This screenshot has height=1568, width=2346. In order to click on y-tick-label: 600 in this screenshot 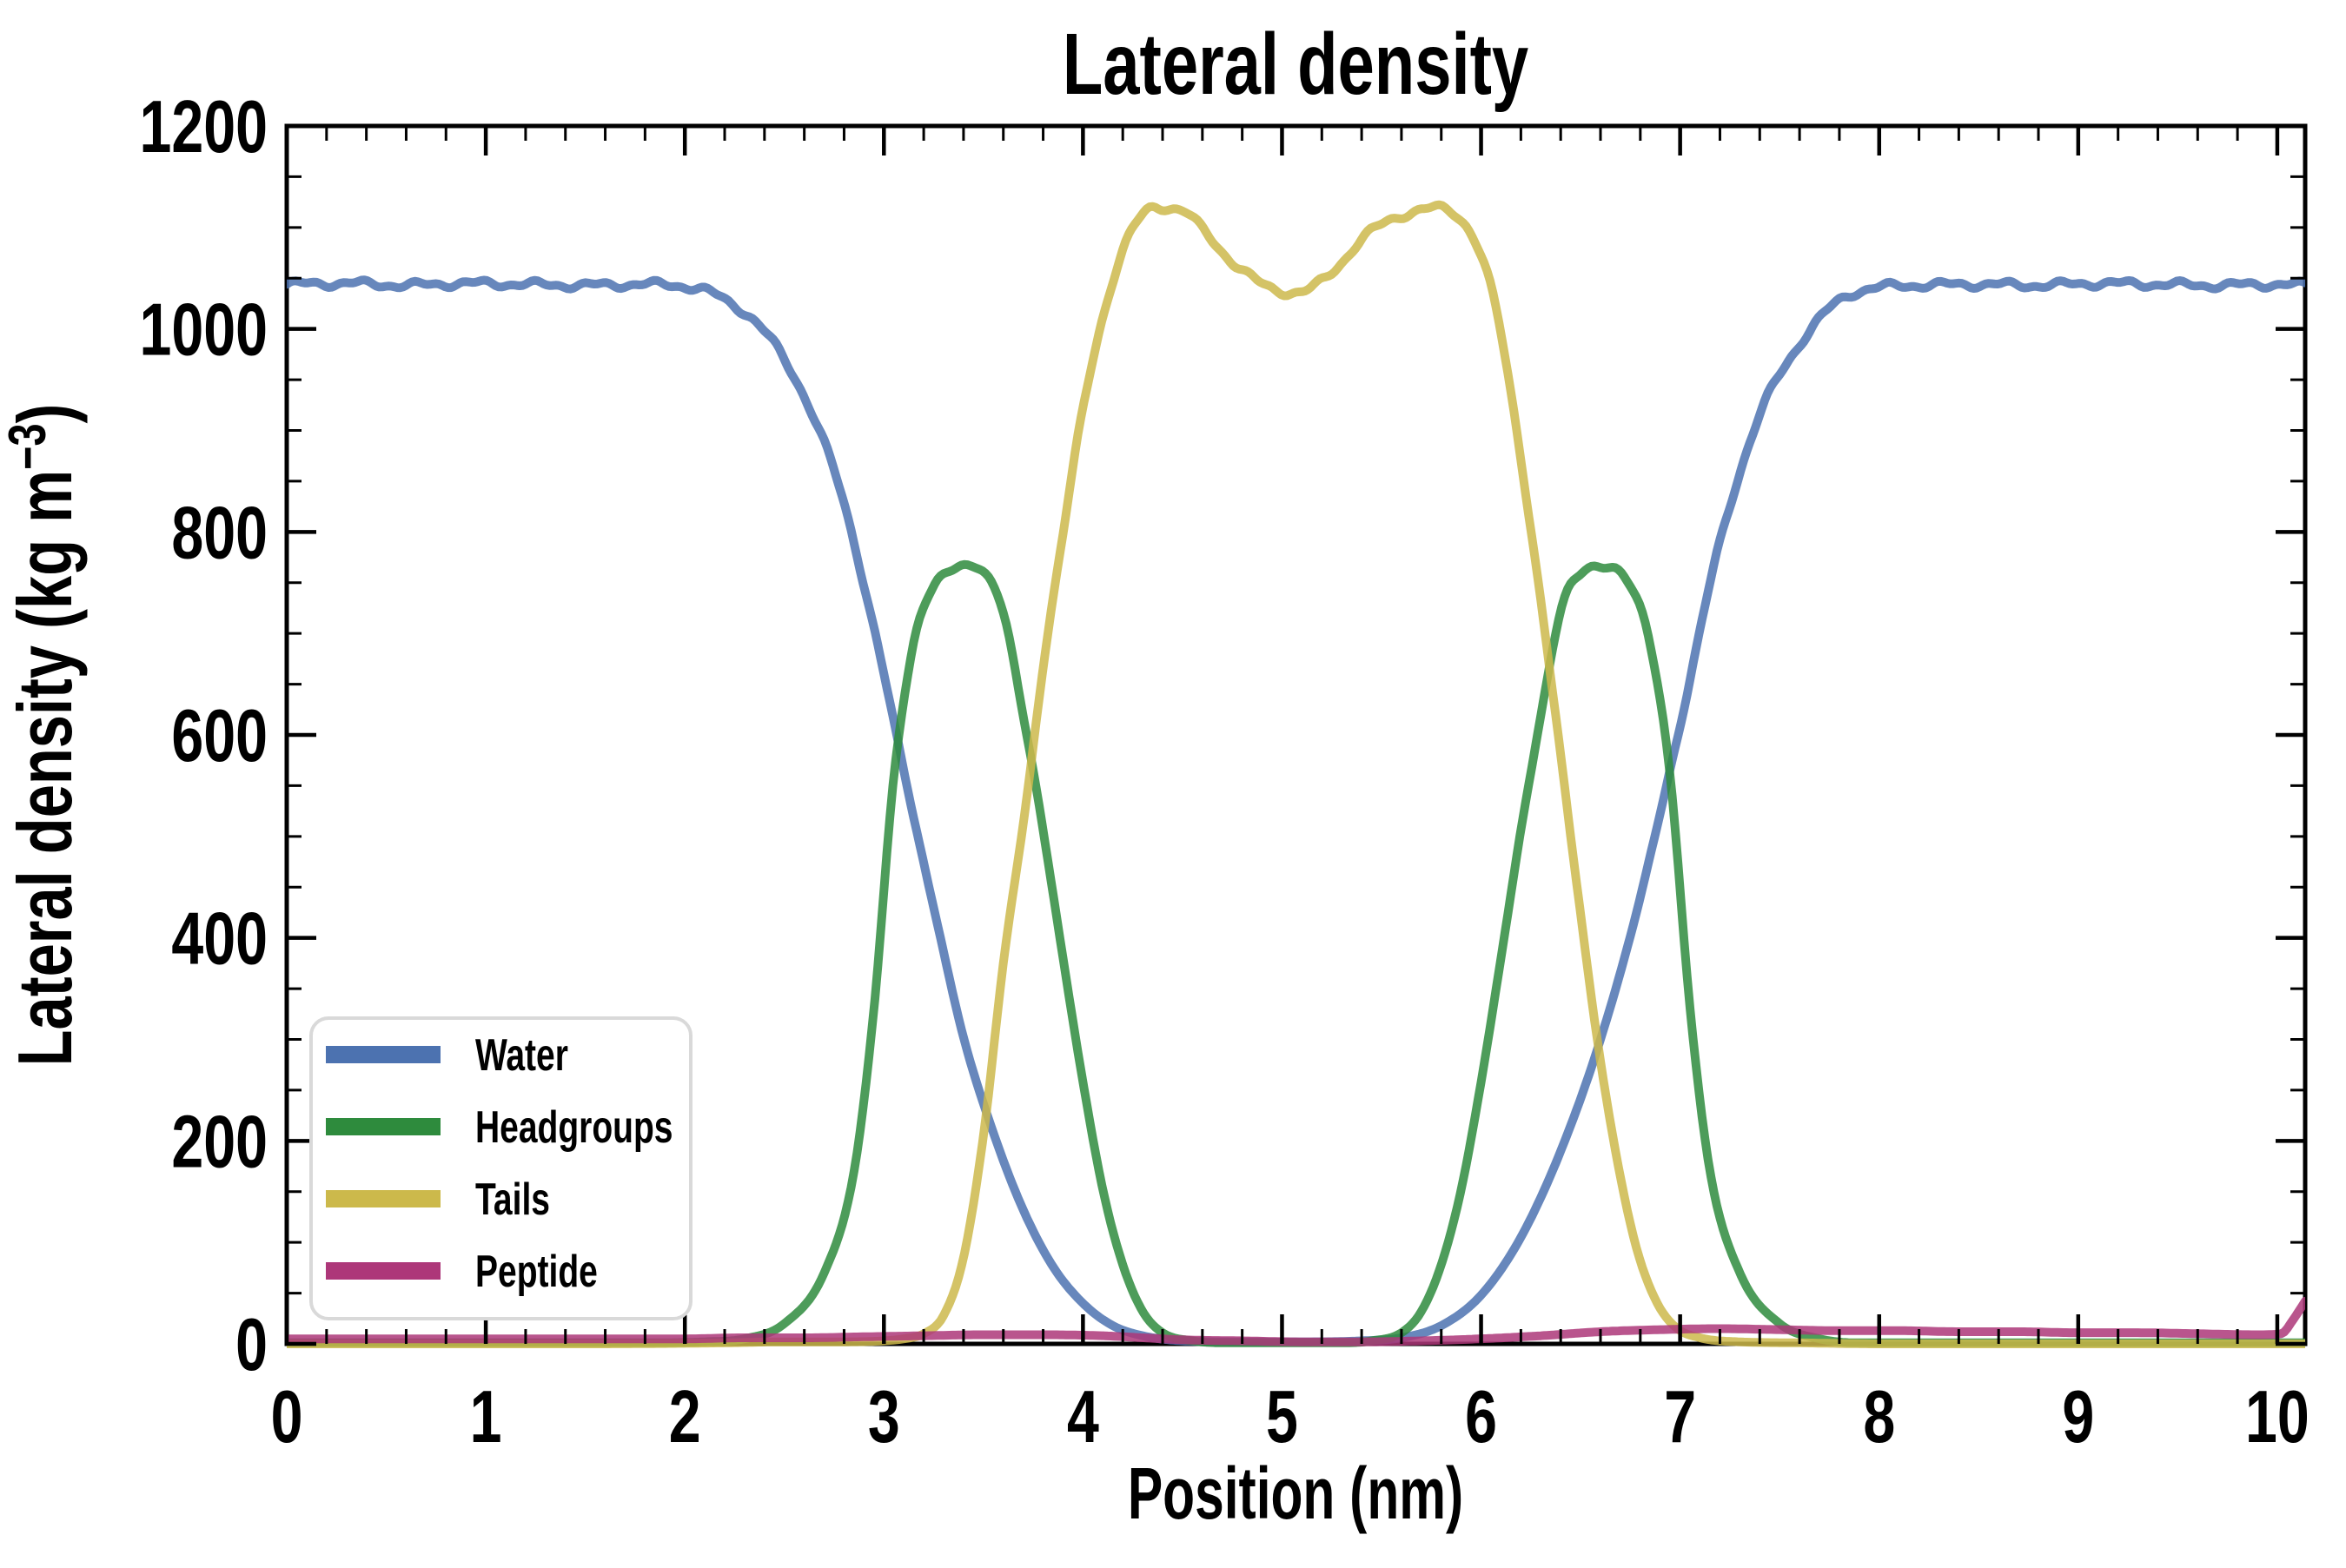, I will do `click(220, 736)`.